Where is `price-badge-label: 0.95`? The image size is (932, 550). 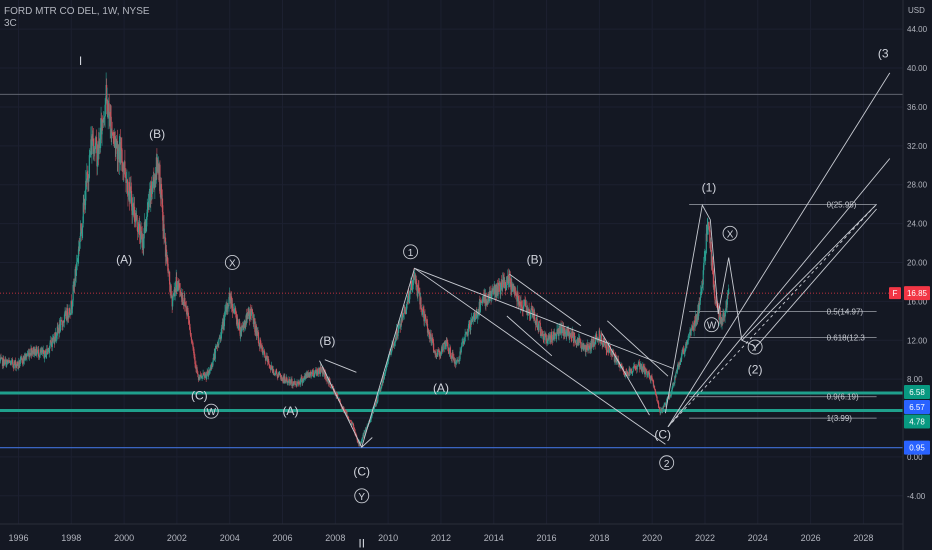
price-badge-label: 0.95 is located at coordinates (917, 448).